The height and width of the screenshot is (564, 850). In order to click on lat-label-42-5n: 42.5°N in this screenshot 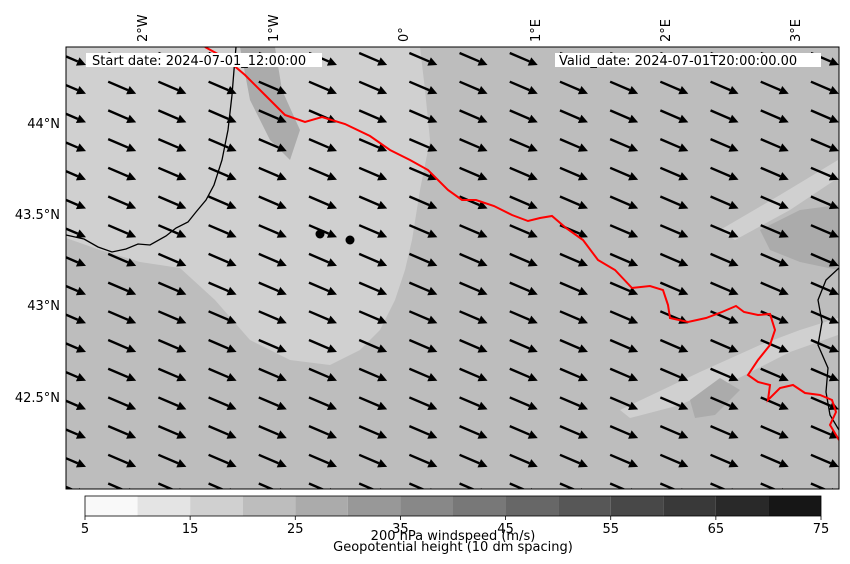, I will do `click(37, 398)`.